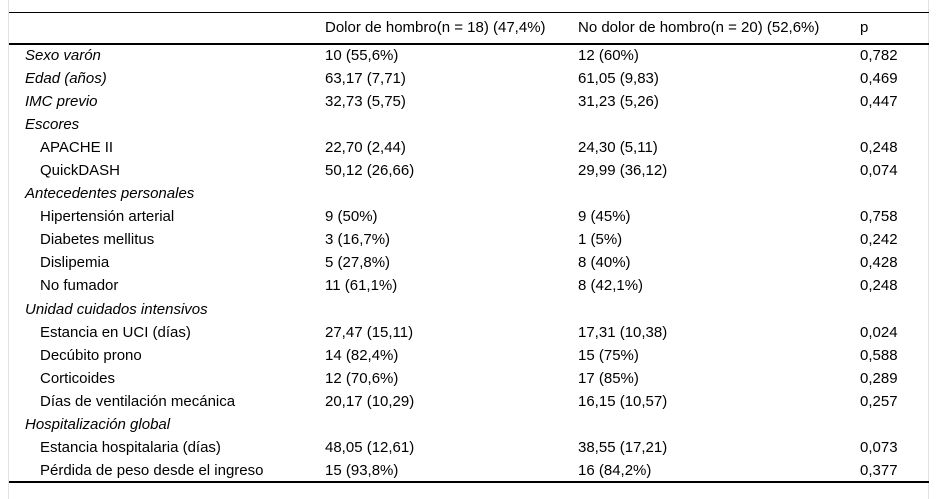  Describe the element at coordinates (600, 240) in the screenshot. I see `cell-group2: 1 (5%)` at that location.